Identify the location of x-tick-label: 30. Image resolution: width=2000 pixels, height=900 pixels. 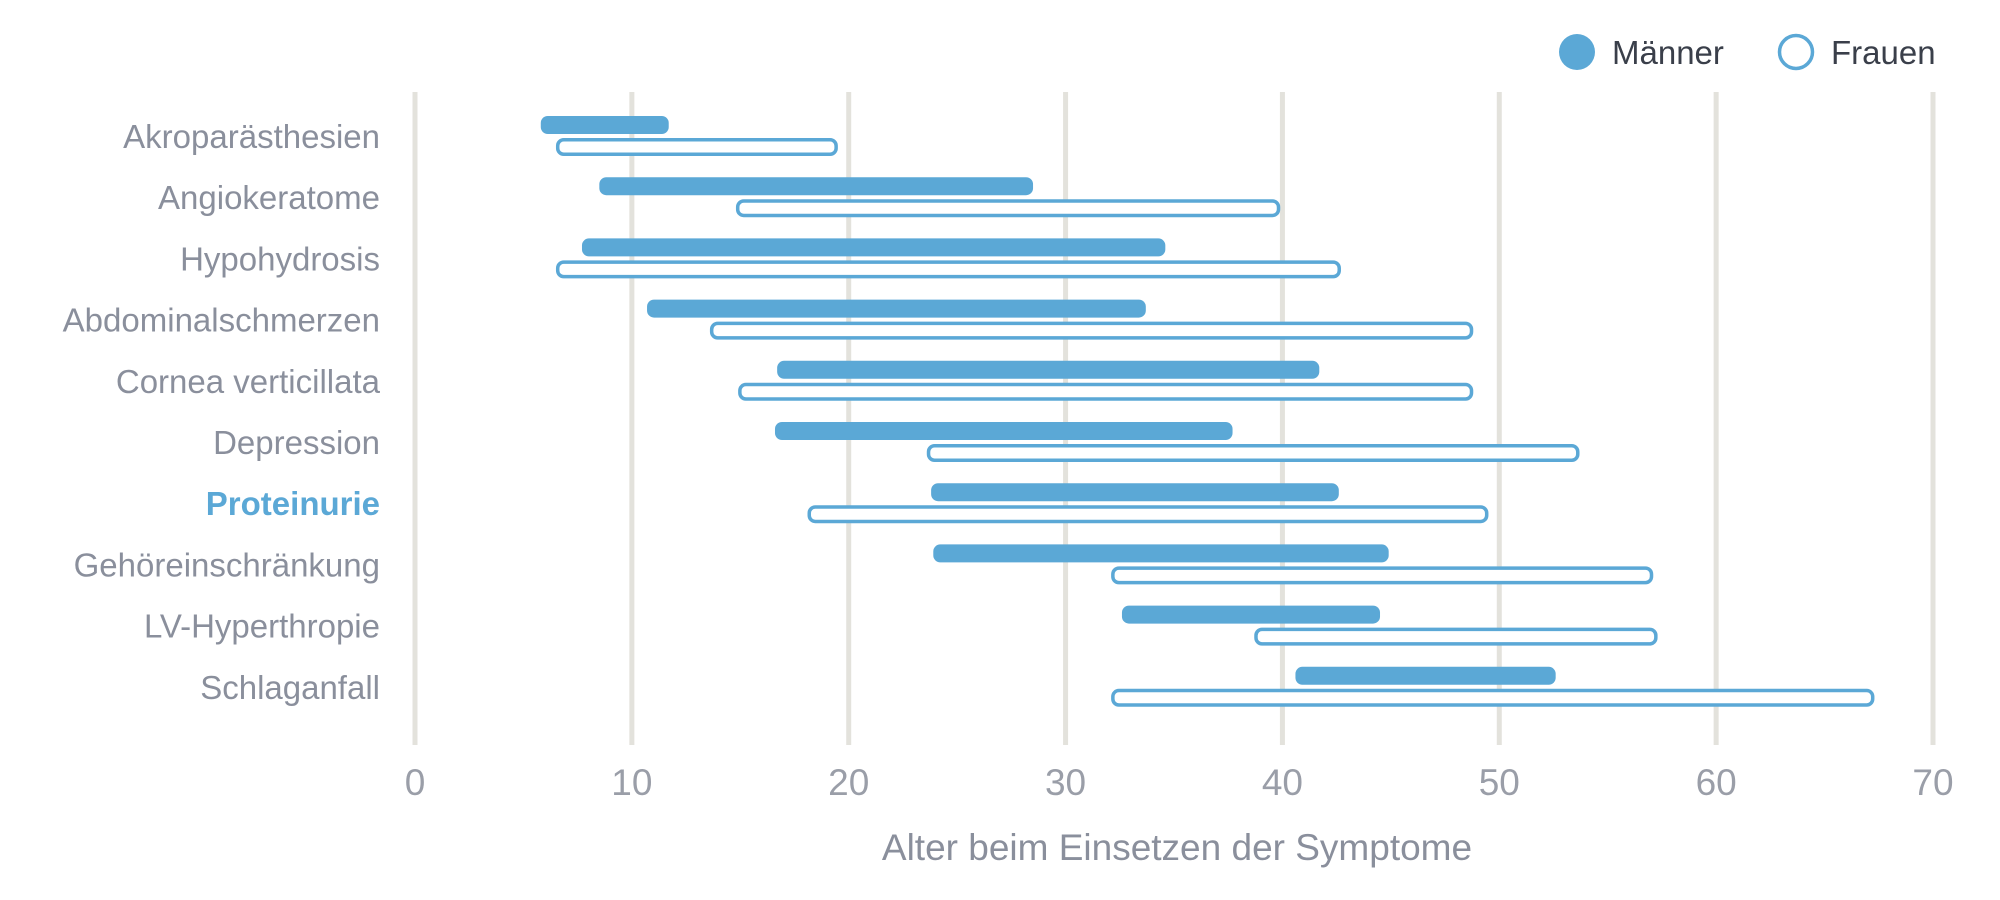
(1065, 782).